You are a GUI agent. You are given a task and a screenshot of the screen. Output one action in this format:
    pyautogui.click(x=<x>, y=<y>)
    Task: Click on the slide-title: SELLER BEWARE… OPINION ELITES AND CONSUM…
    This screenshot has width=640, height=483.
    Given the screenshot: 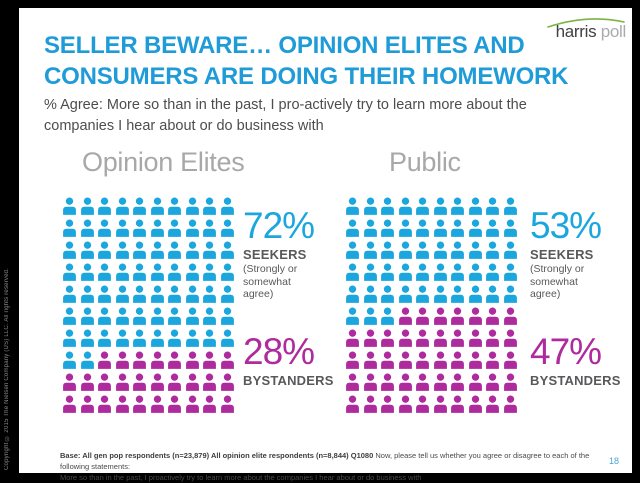 What is the action you would take?
    pyautogui.click(x=306, y=61)
    